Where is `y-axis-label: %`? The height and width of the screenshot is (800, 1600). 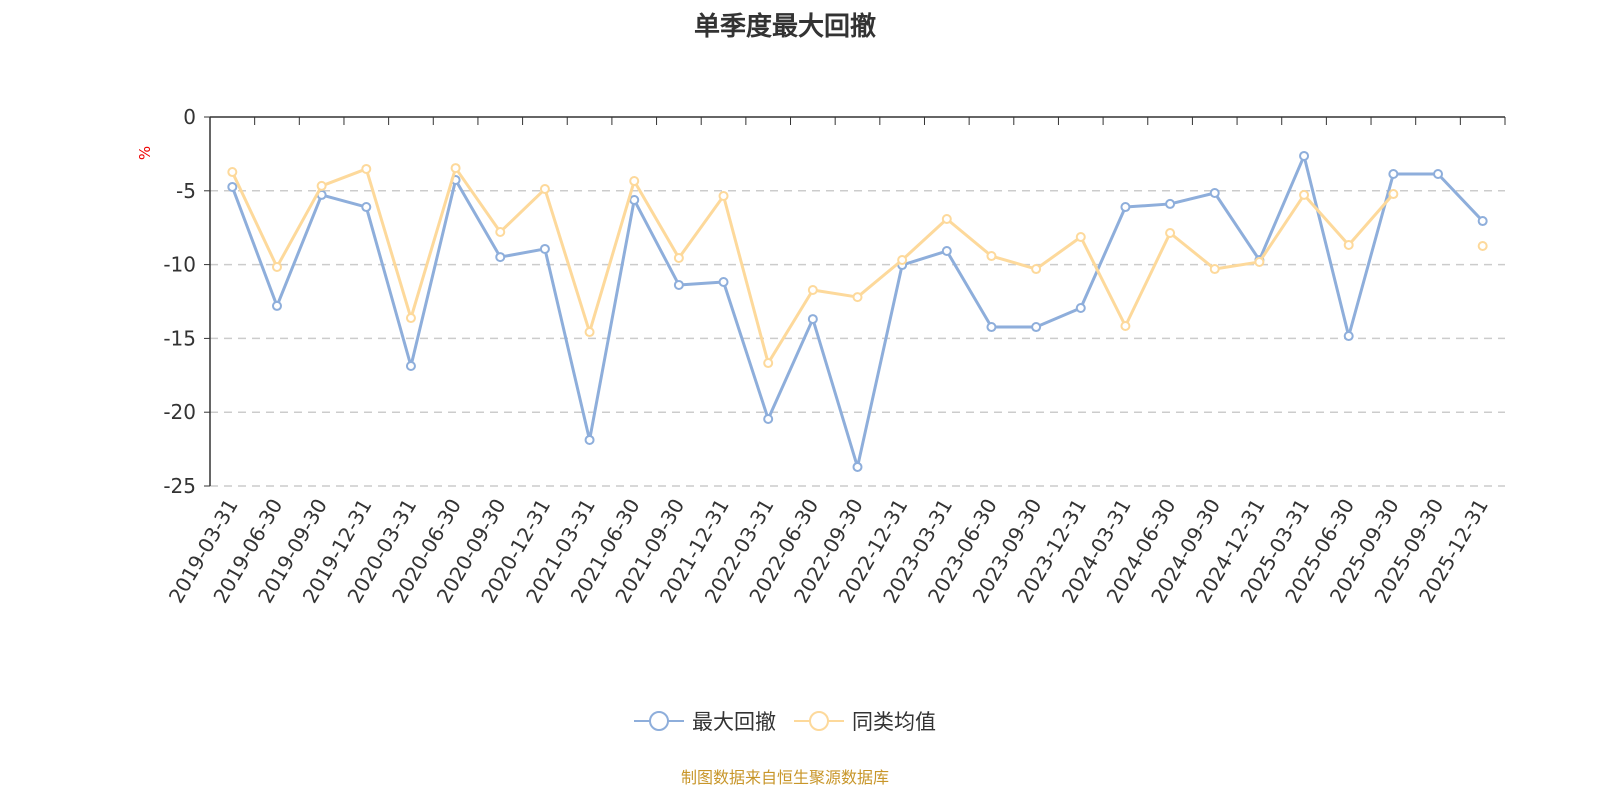 y-axis-label: % is located at coordinates (145, 153).